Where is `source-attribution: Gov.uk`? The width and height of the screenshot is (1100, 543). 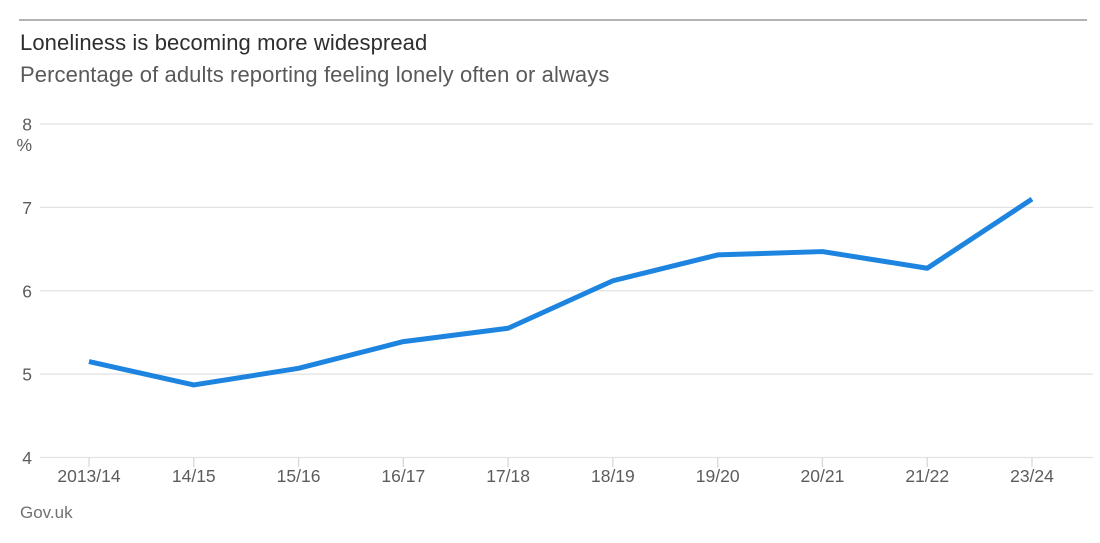
source-attribution: Gov.uk is located at coordinates (46, 512).